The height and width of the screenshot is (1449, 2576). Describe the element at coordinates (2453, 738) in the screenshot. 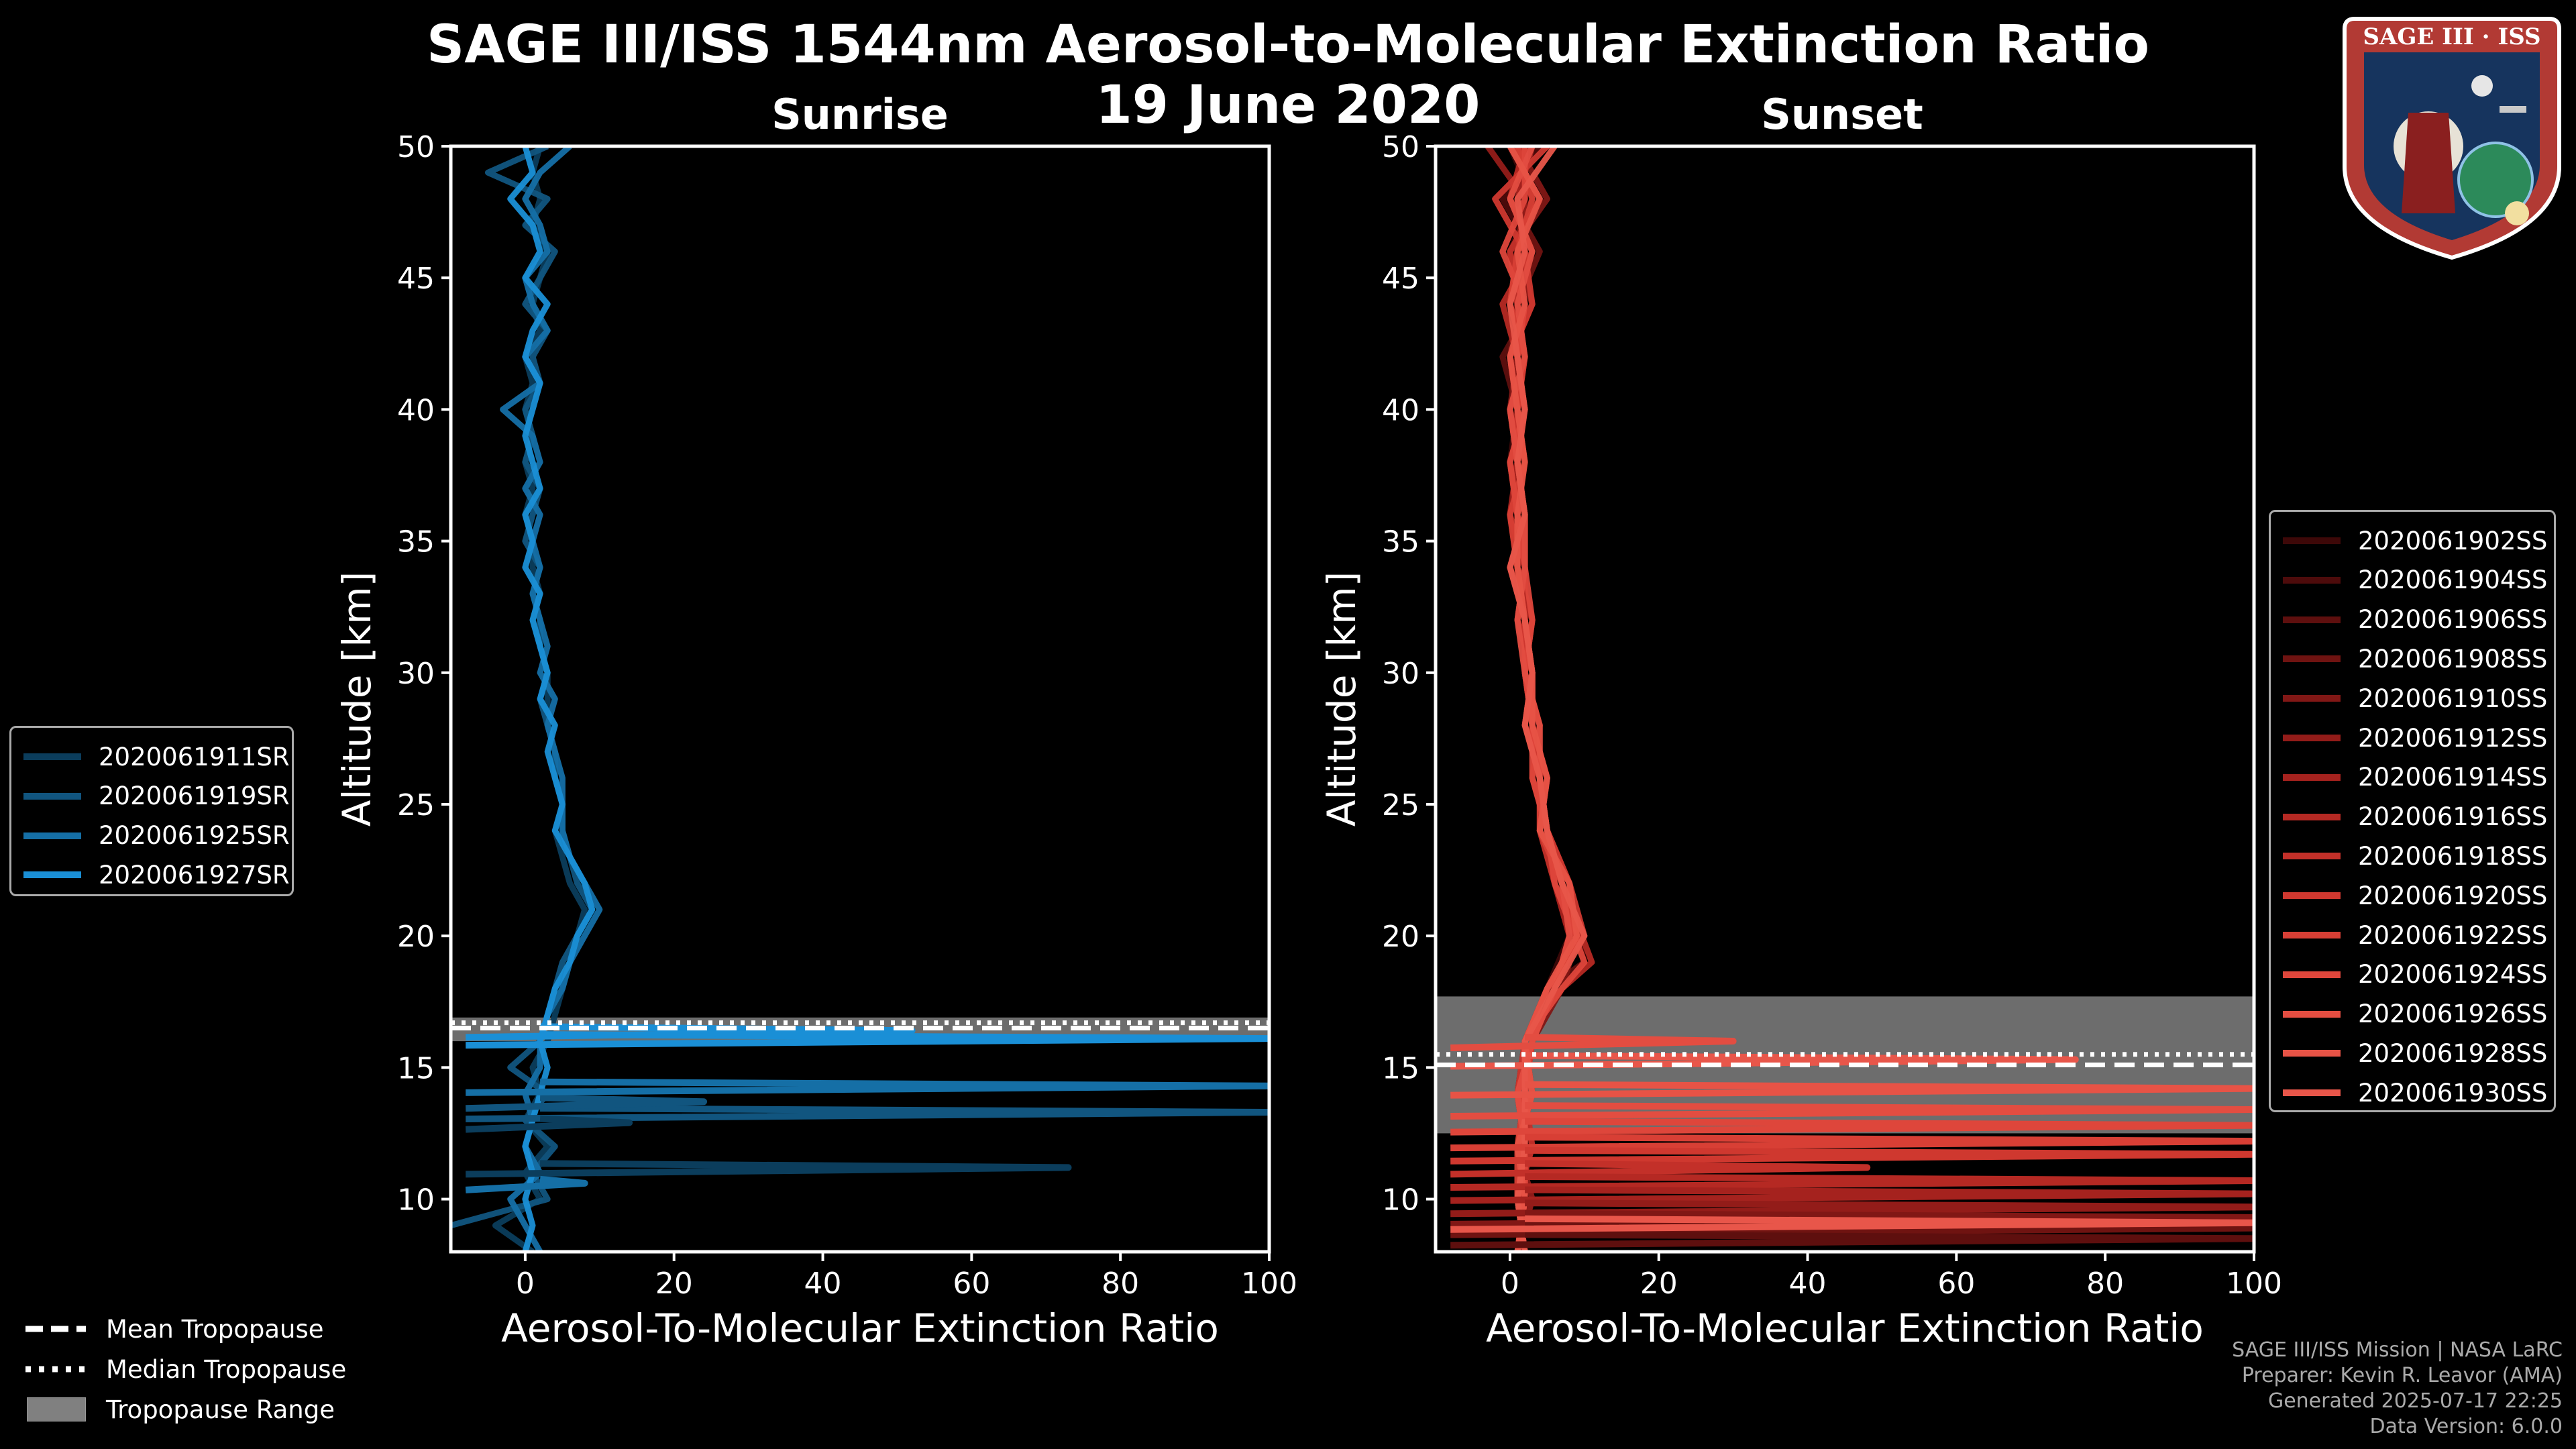

I see `legend-label: 2020061912SS` at that location.